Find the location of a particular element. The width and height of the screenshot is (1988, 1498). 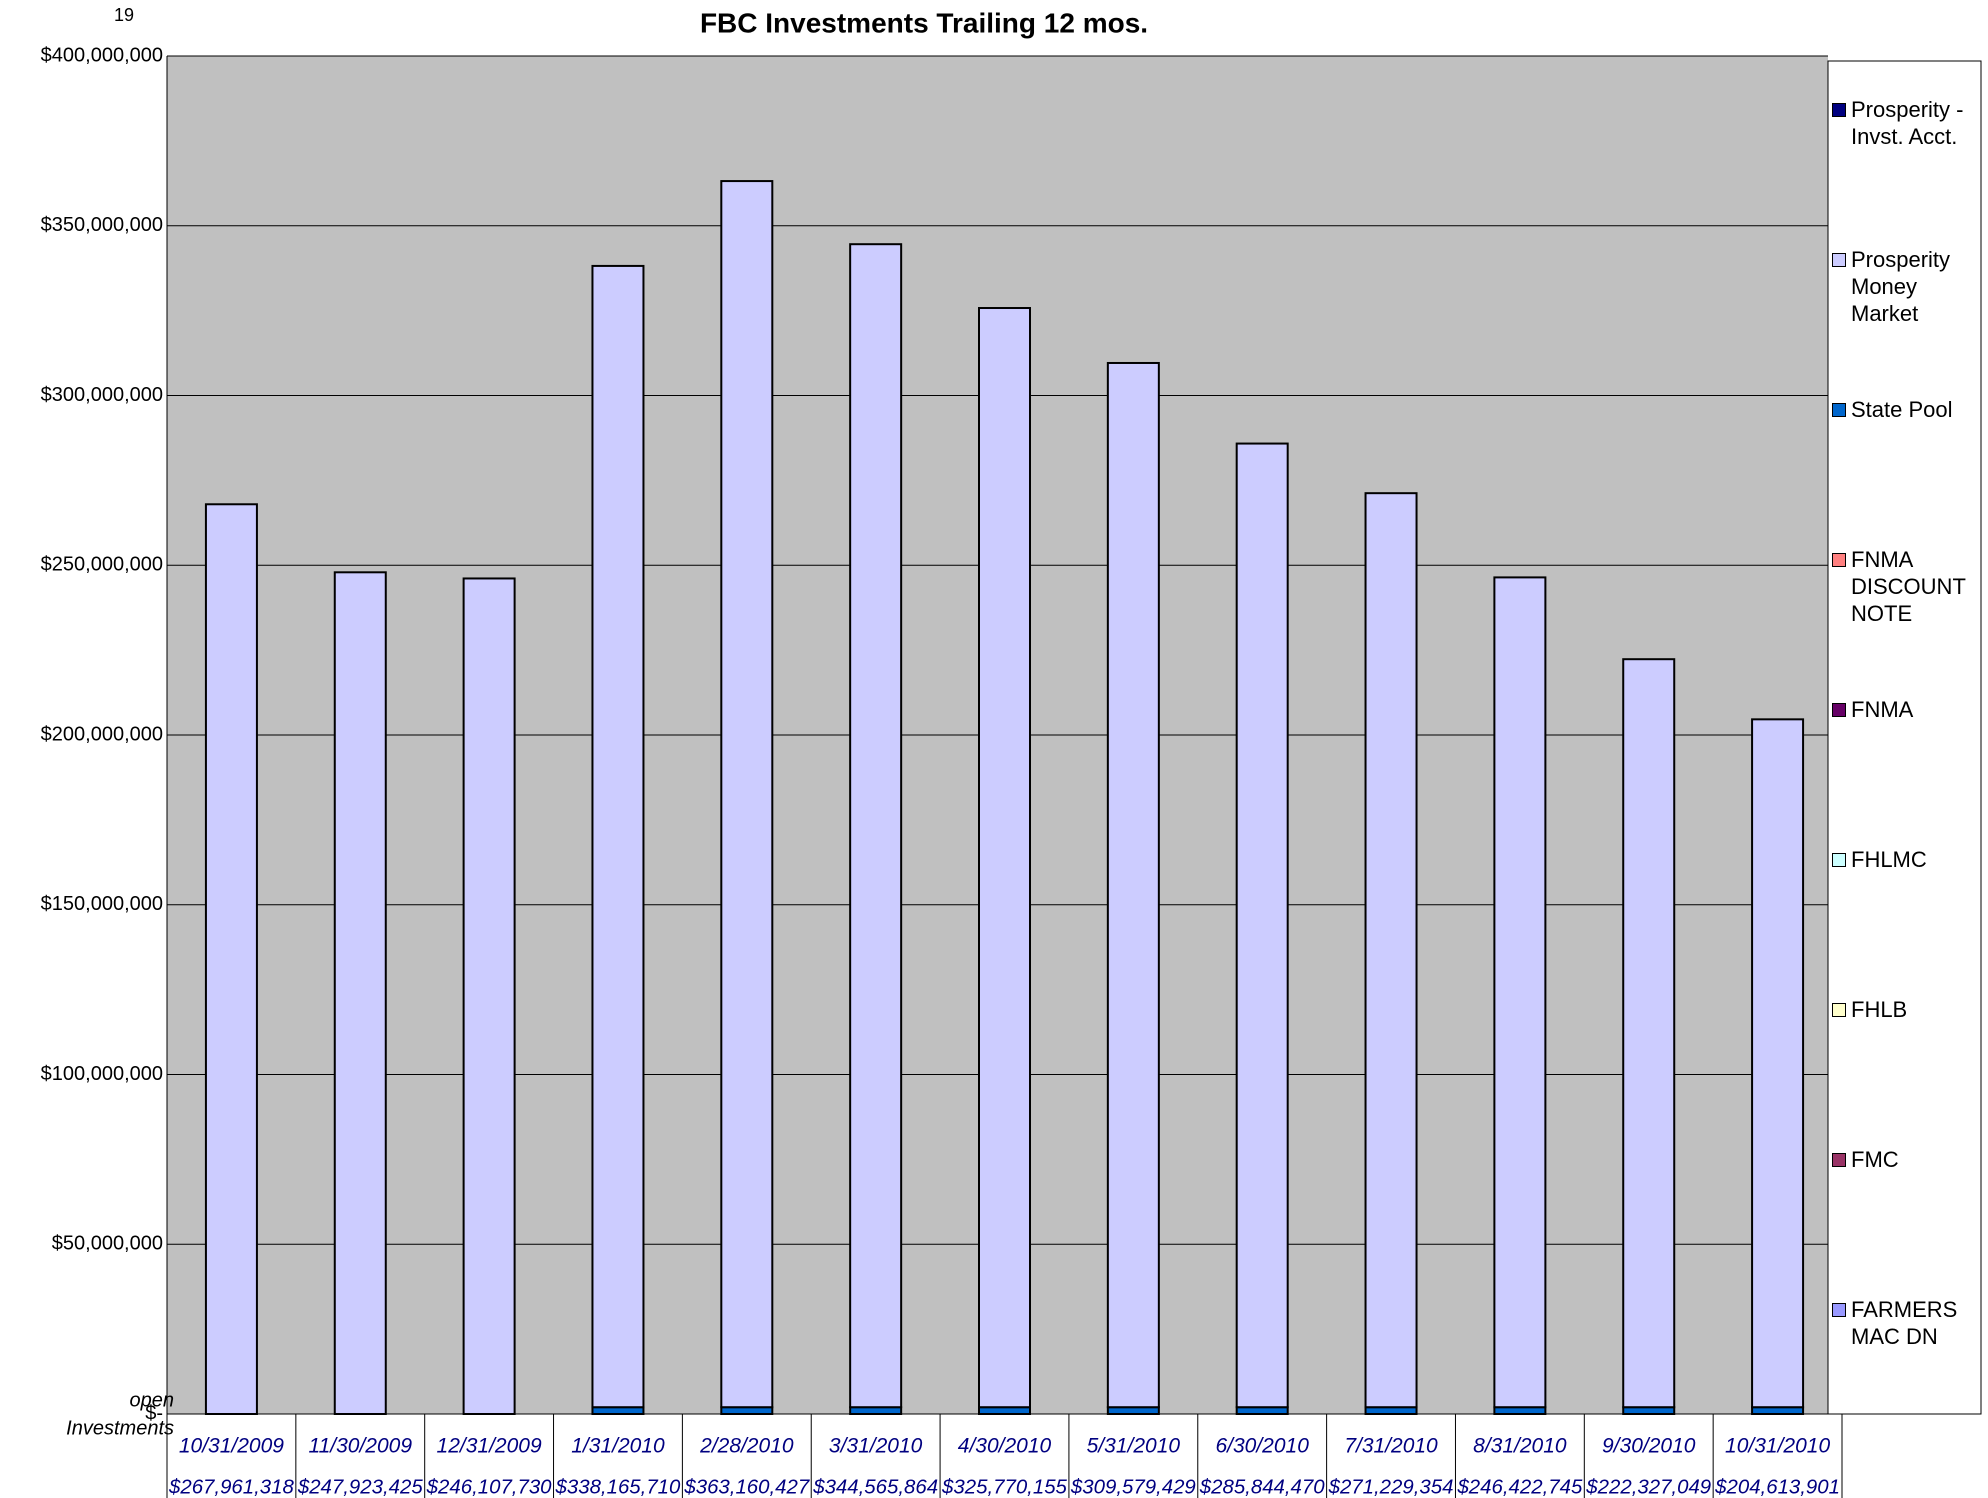

legend-label: Prosperity - Invst. Acct. is located at coordinates (1907, 123).